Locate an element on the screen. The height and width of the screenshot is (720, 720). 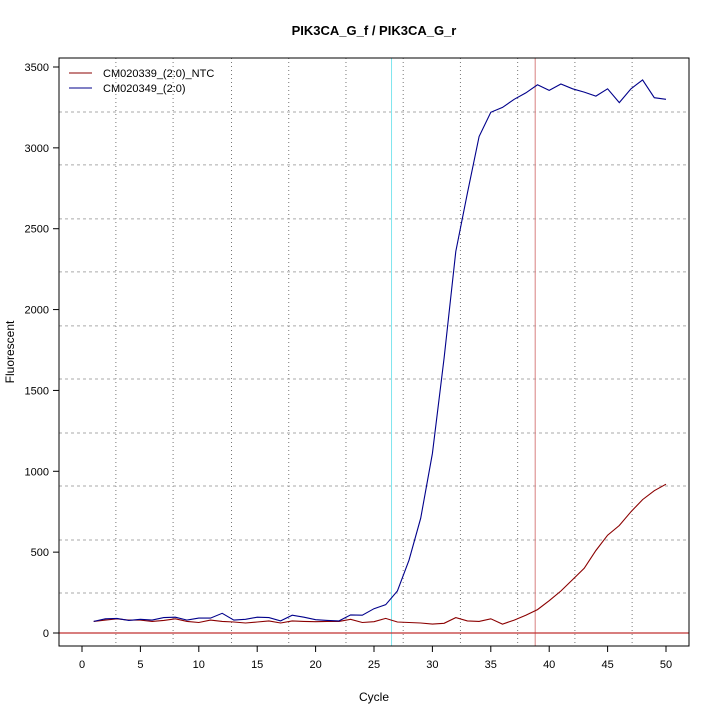
x-tick-label: 0 is located at coordinates (82, 665).